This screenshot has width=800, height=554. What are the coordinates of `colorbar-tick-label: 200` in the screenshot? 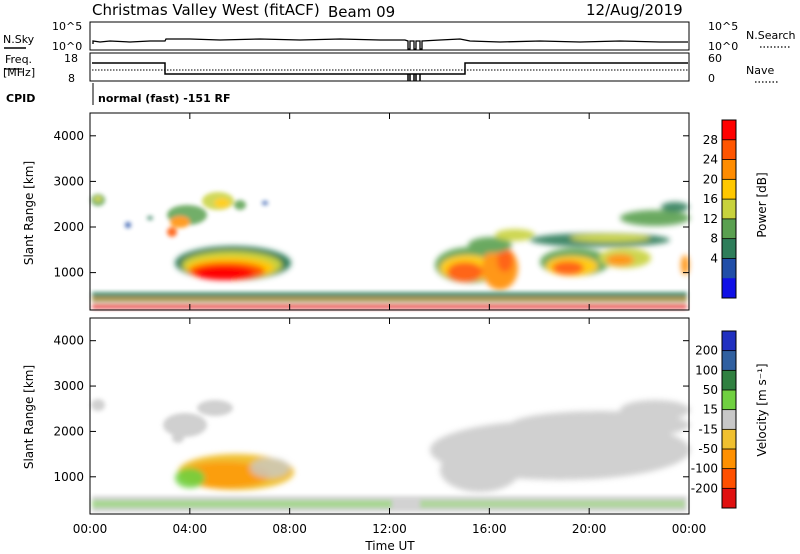 It's located at (706, 351).